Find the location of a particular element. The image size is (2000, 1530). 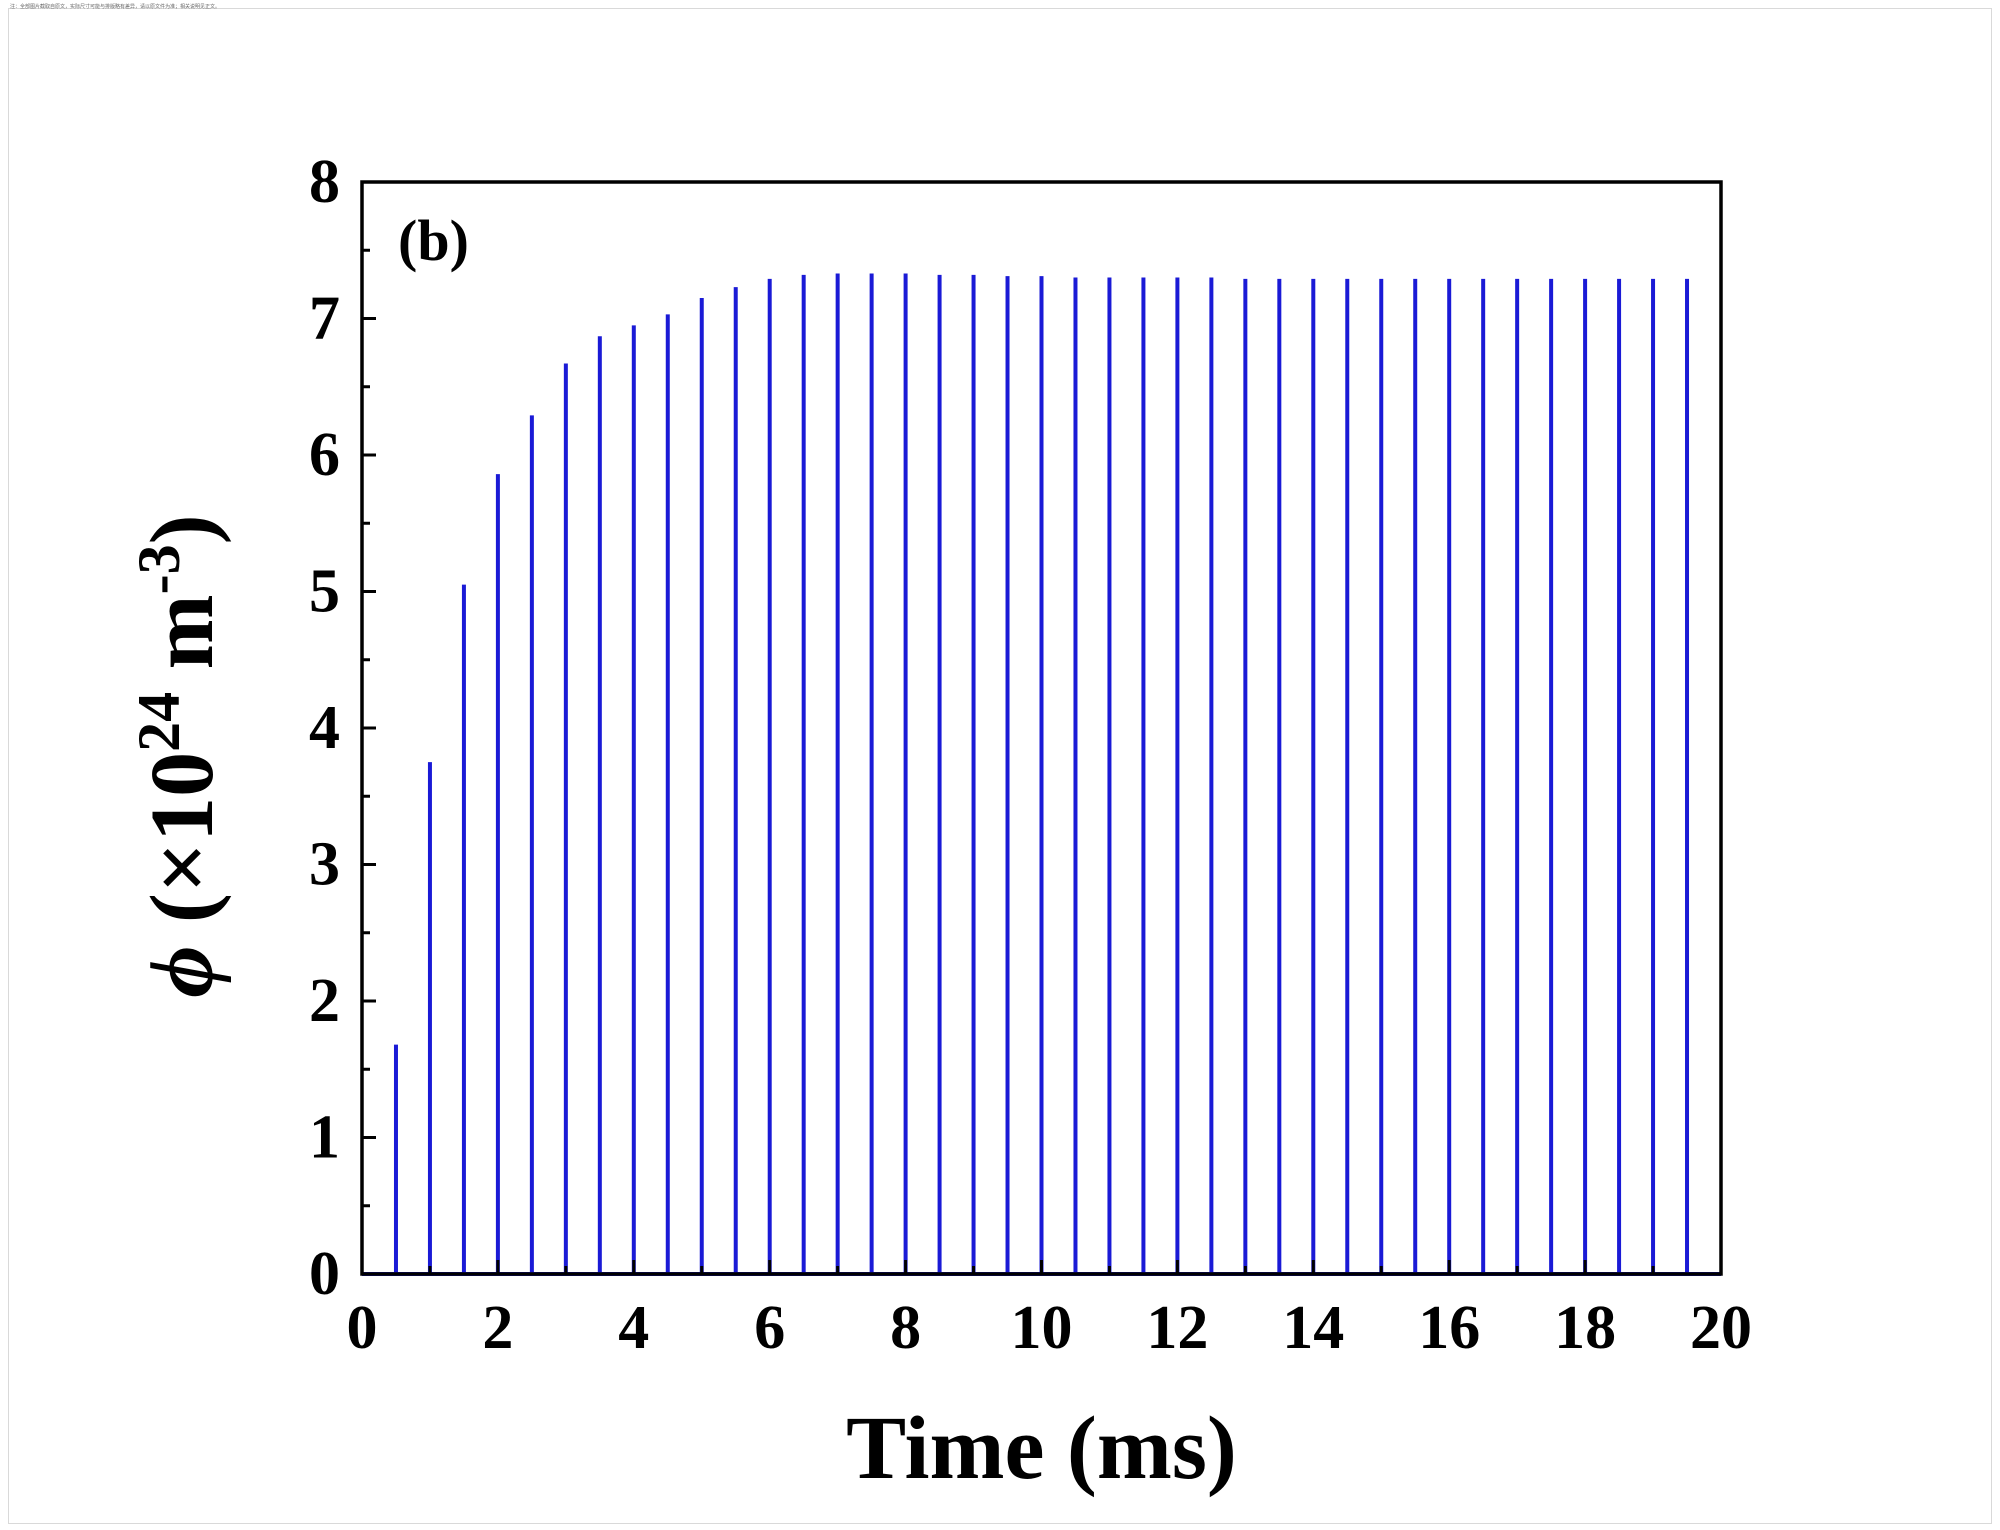

x-tick-label: 20 is located at coordinates (1721, 1328).